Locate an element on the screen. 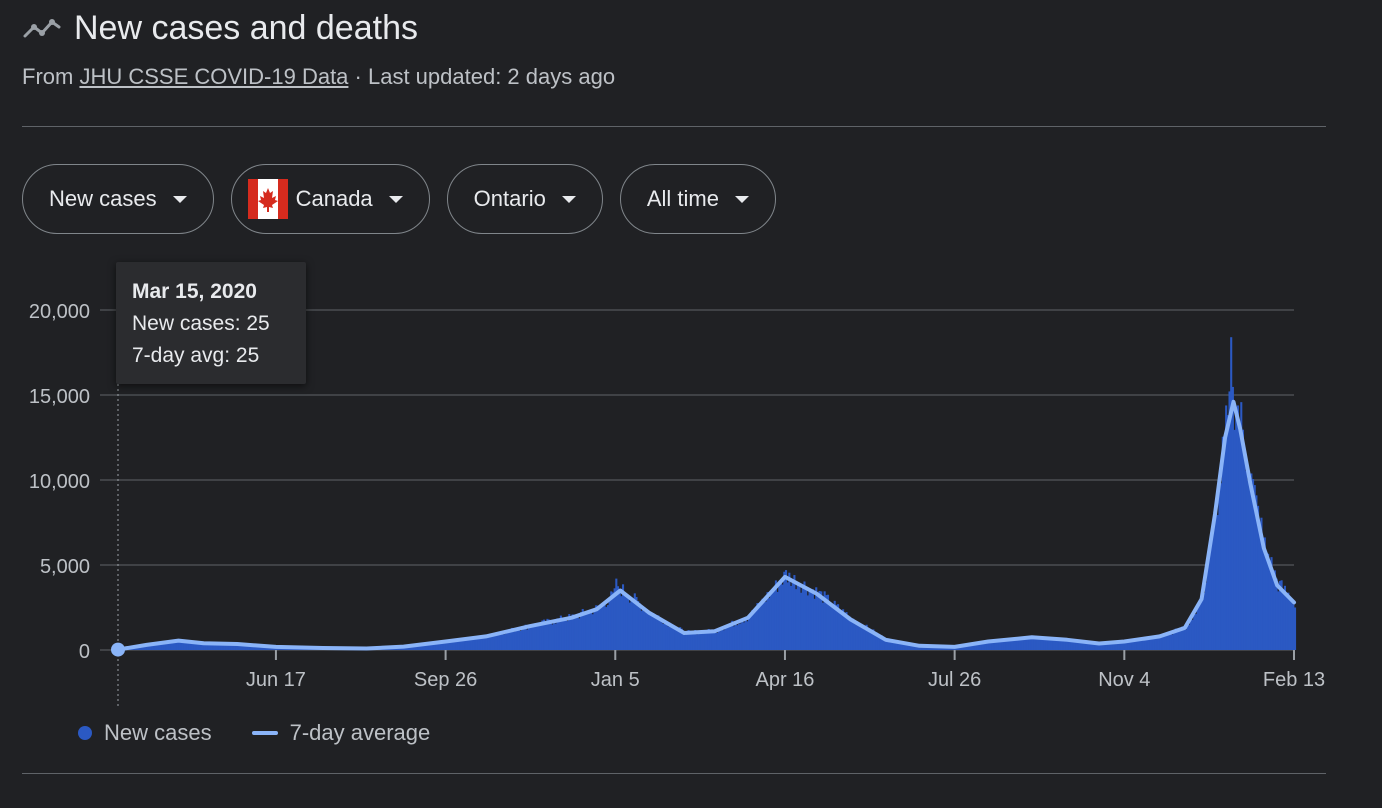  chevron-down-icon is located at coordinates (179, 199).